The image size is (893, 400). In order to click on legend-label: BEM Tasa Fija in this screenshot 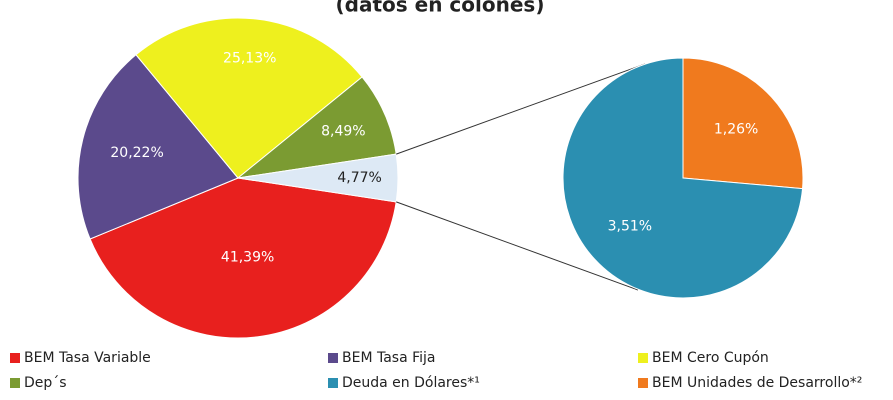, I will do `click(389, 358)`.